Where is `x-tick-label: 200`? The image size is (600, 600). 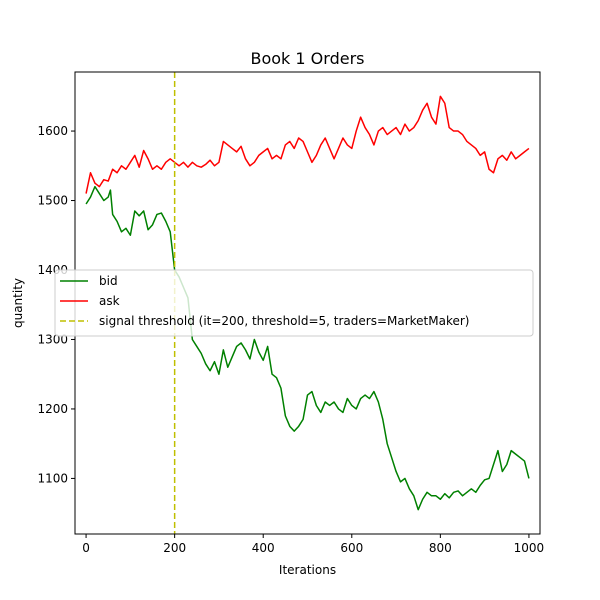
x-tick-label: 200 is located at coordinates (174, 548).